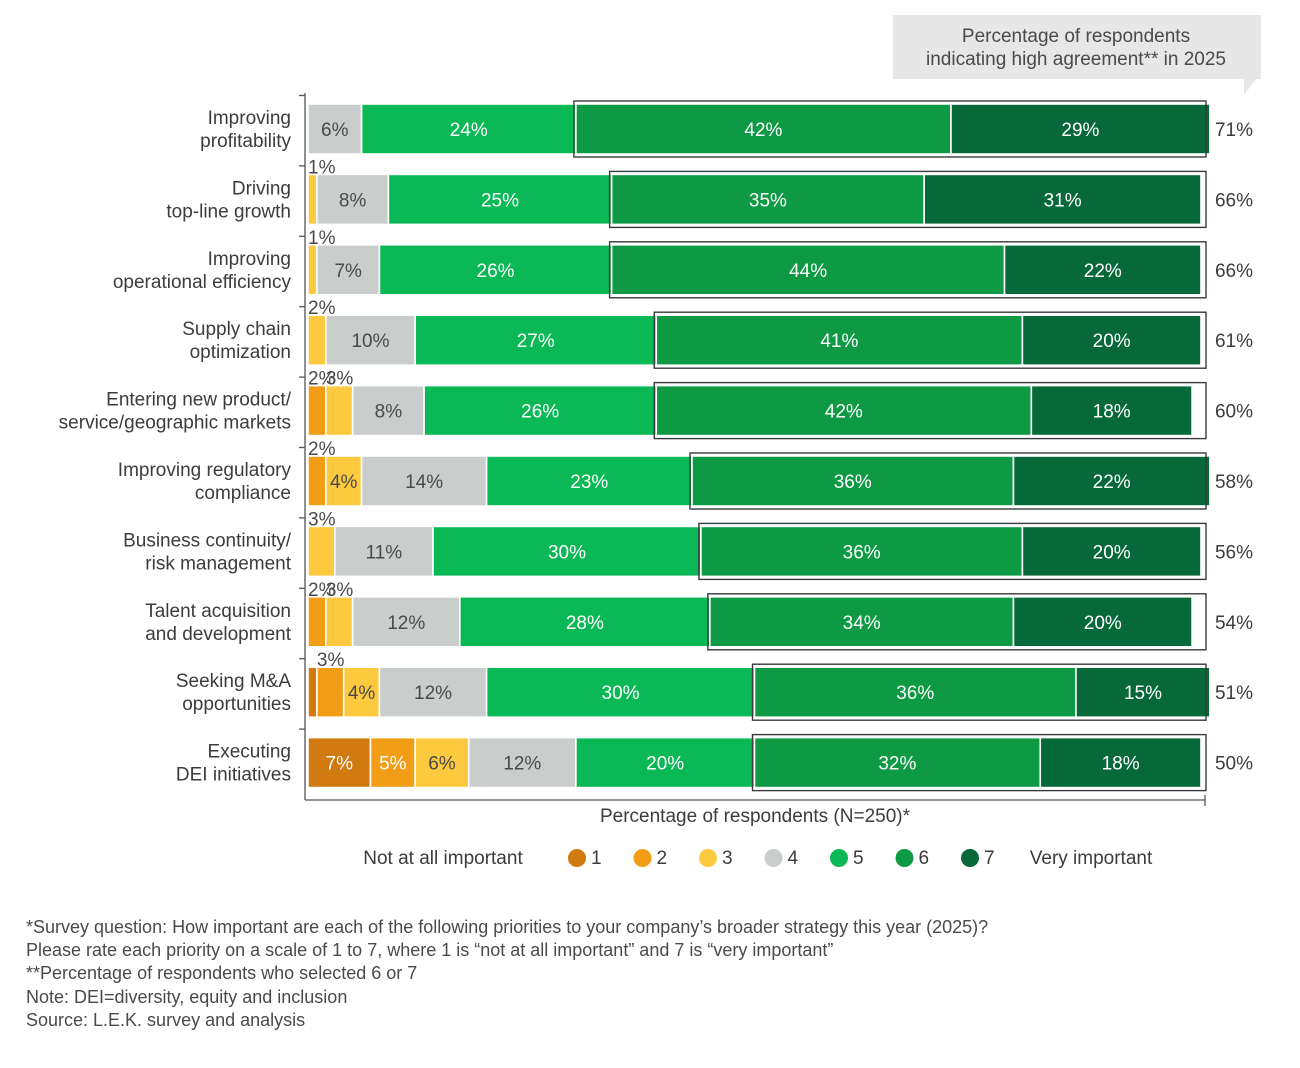 This screenshot has width=1300, height=1068. I want to click on high-agreement-value: 60%, so click(1234, 412).